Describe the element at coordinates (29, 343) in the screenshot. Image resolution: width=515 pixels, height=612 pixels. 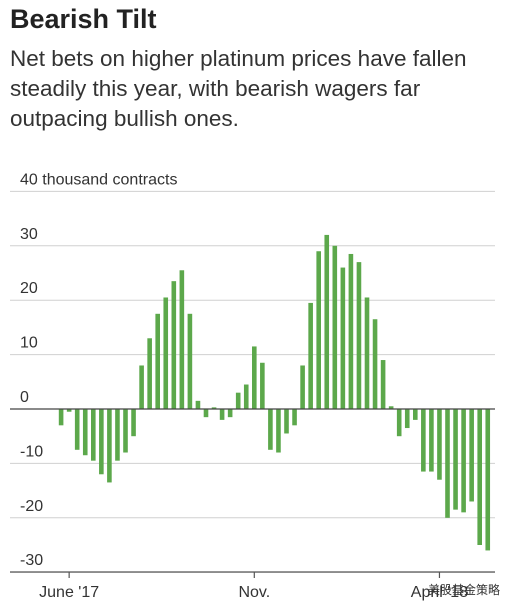
I see `y-tick-label: 10` at that location.